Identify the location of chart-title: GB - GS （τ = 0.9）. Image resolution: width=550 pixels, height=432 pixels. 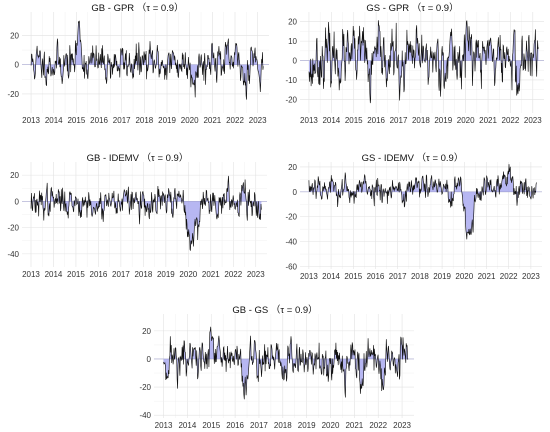
(275, 310).